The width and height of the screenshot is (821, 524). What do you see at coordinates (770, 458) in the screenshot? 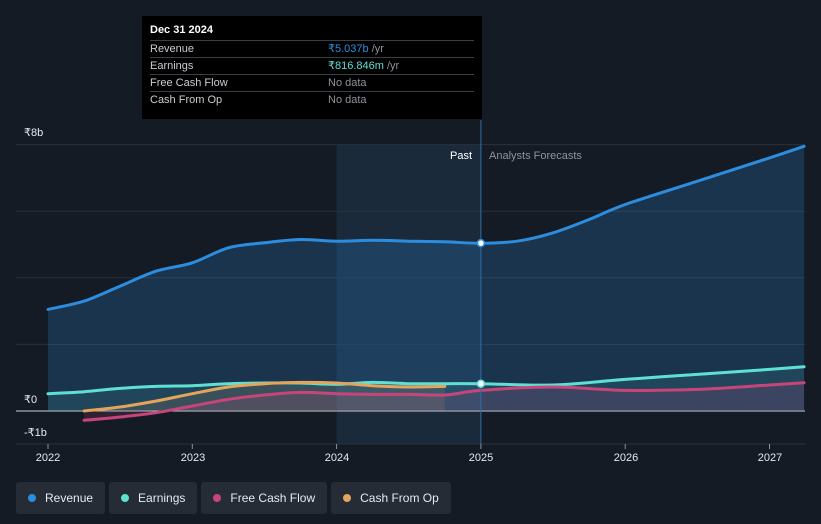
I see `x-tick-label: 2027` at bounding box center [770, 458].